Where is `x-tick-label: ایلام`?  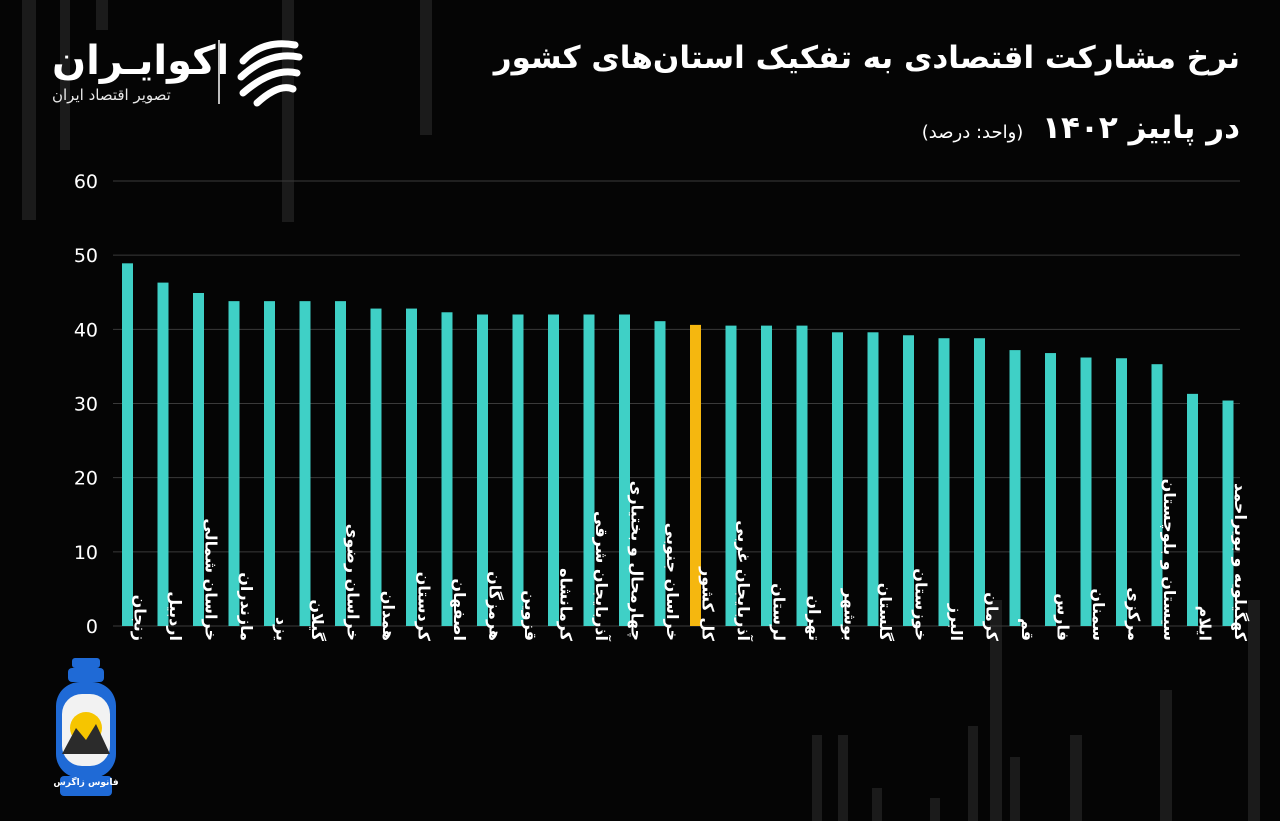
x-tick-label: ایلام is located at coordinates (1205, 623).